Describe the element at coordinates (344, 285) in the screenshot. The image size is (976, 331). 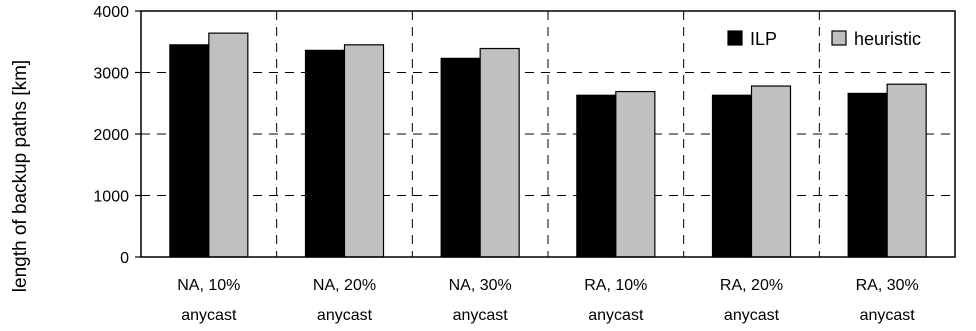
I see `x-category-label: NA, 20%` at that location.